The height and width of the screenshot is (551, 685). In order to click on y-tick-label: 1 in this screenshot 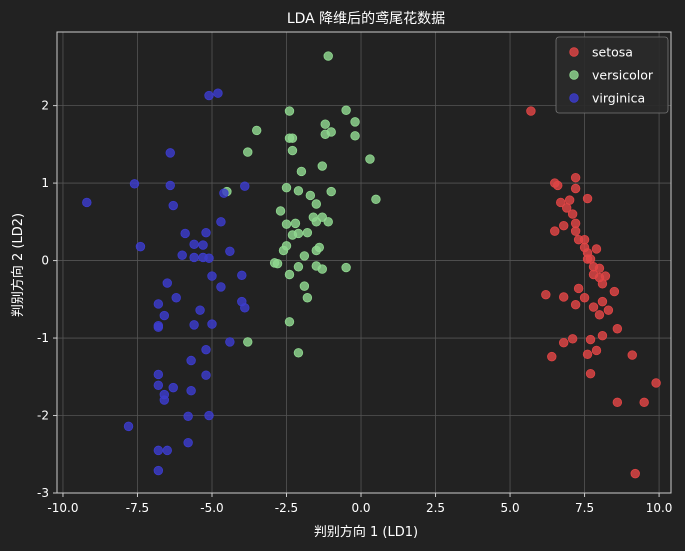, I will do `click(45, 183)`.